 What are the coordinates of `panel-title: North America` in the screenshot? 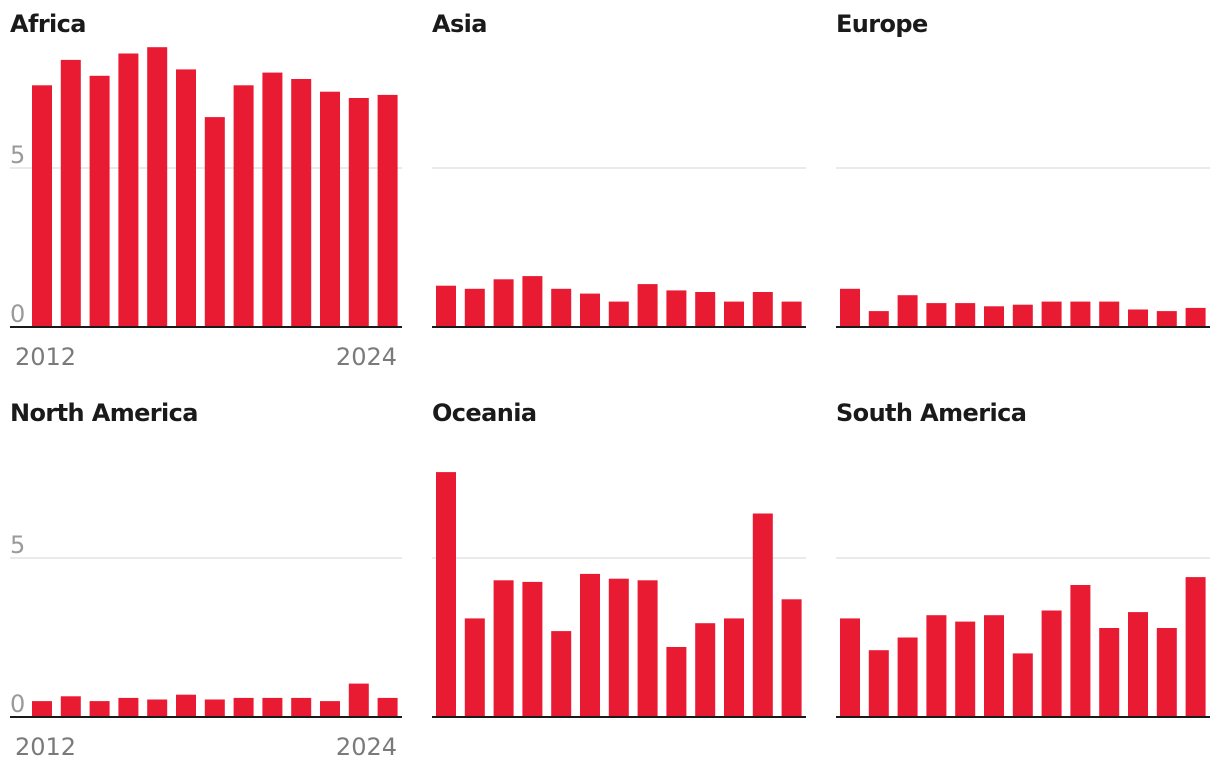 It's located at (104, 413).